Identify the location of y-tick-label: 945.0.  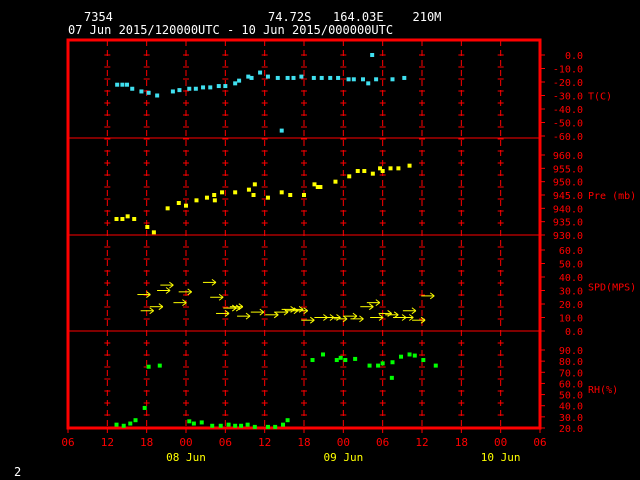
(568, 196).